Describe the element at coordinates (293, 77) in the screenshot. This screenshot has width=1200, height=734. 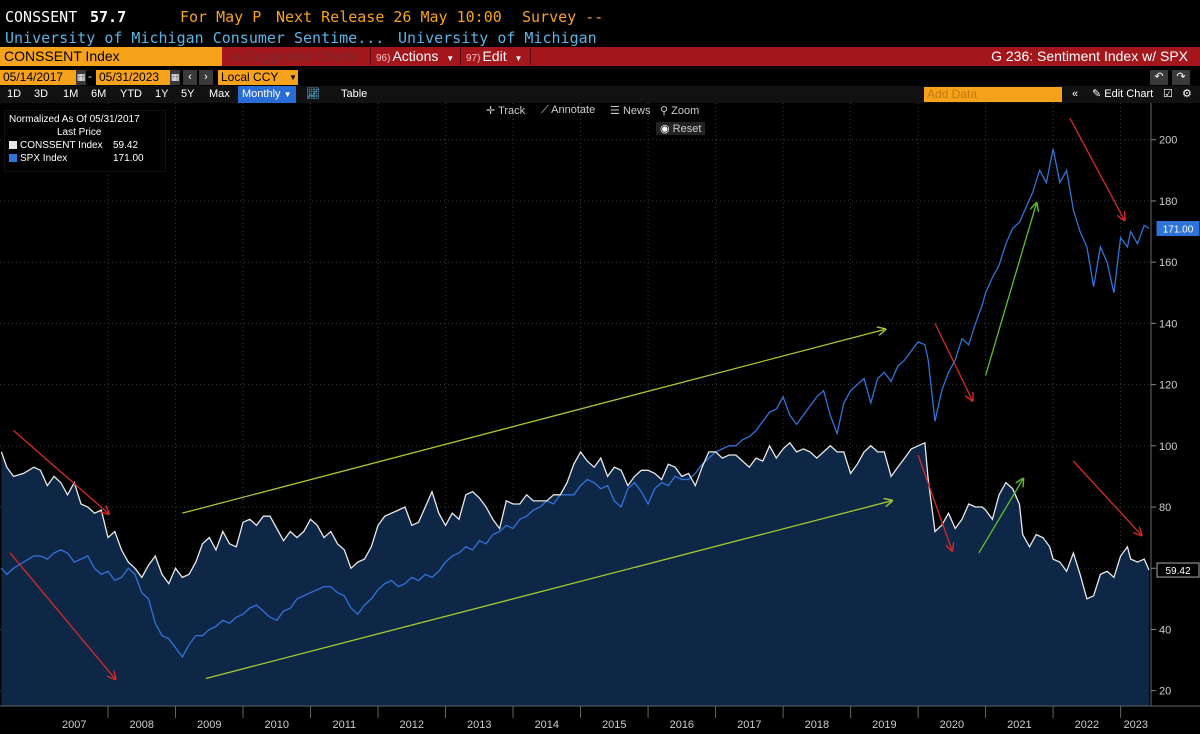
I see `currency-dropdown-icon: ▼` at that location.